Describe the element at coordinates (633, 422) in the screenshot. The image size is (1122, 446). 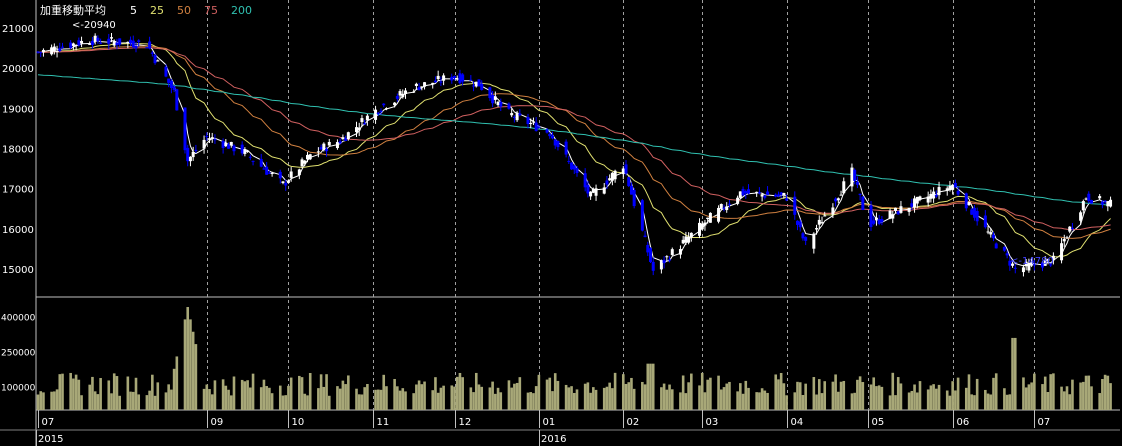
I see `month-tick-label: 02` at that location.